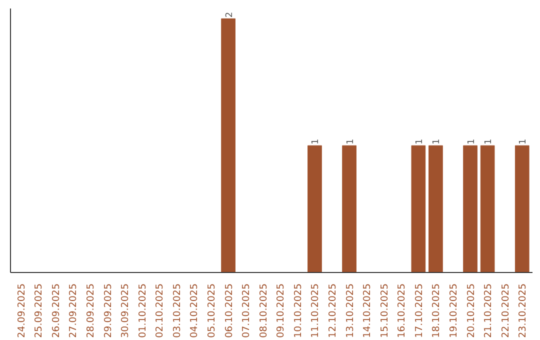  I want to click on x-tick-label: 28.09.2025, so click(91, 310).